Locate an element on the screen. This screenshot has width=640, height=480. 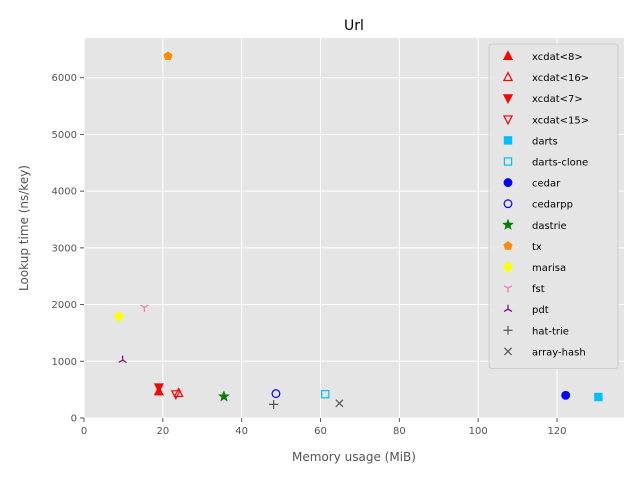
legend-label: dastrie is located at coordinates (549, 226).